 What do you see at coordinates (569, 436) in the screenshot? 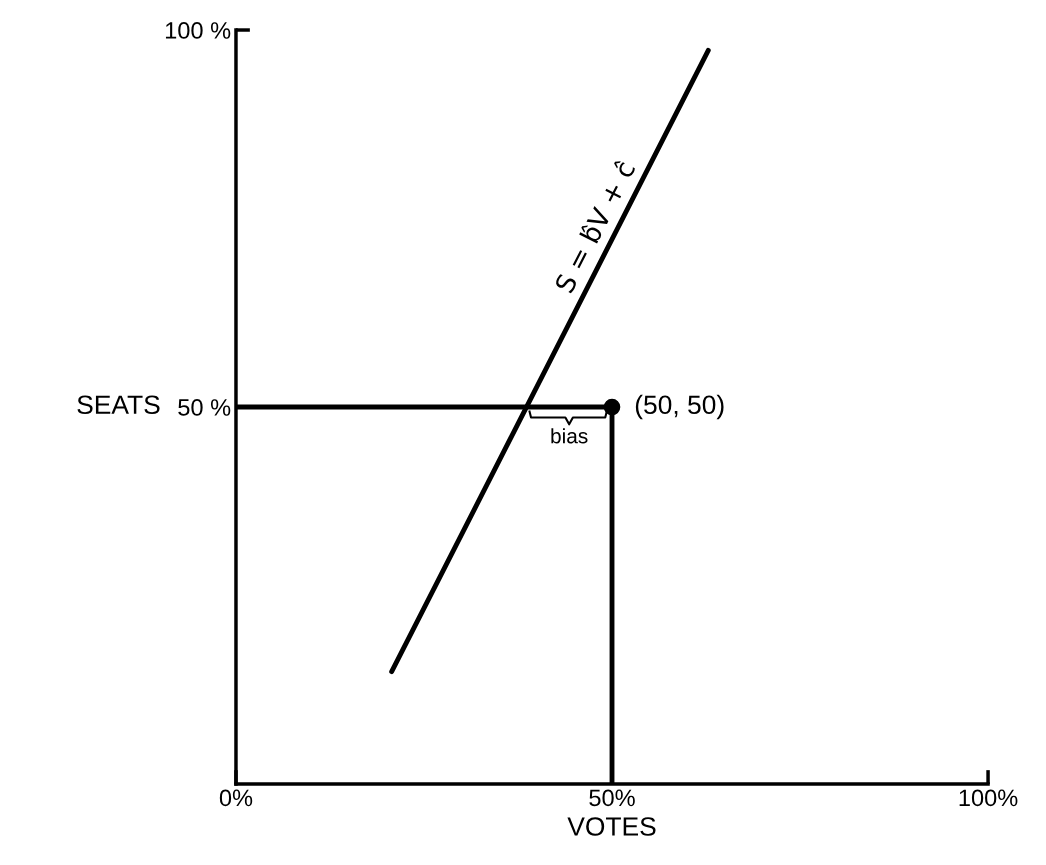
I see `annotation: bias` at bounding box center [569, 436].